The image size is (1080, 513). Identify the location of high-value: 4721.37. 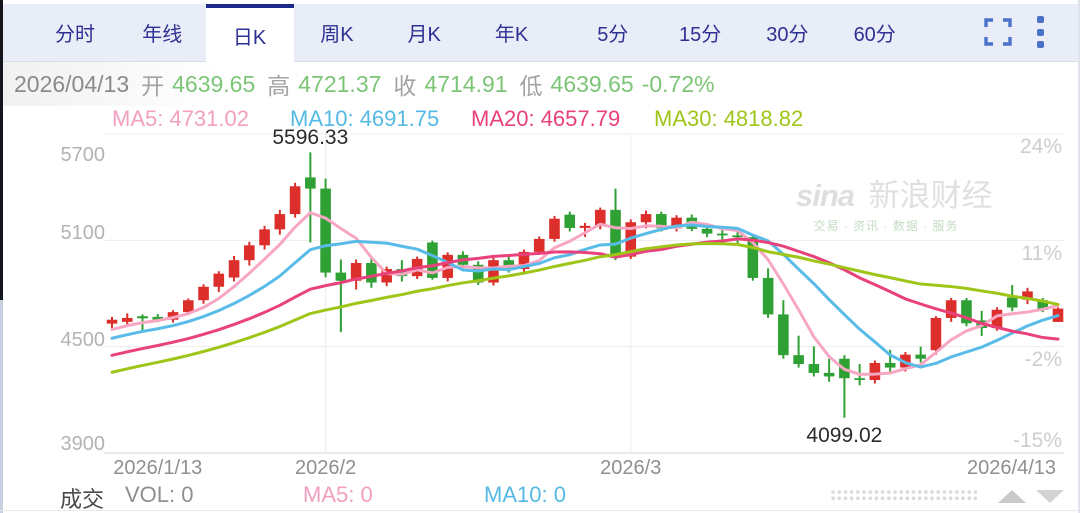
(340, 83).